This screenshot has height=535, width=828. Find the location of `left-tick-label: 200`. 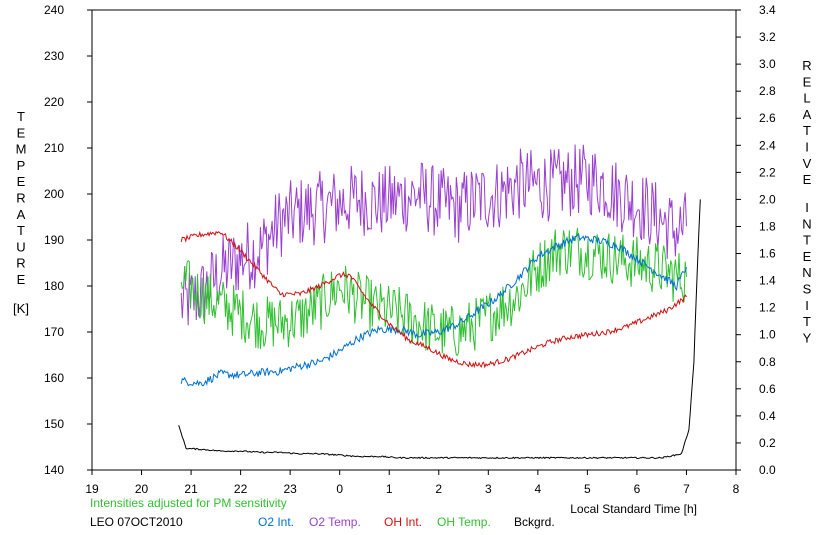

left-tick-label: 200 is located at coordinates (54, 194).